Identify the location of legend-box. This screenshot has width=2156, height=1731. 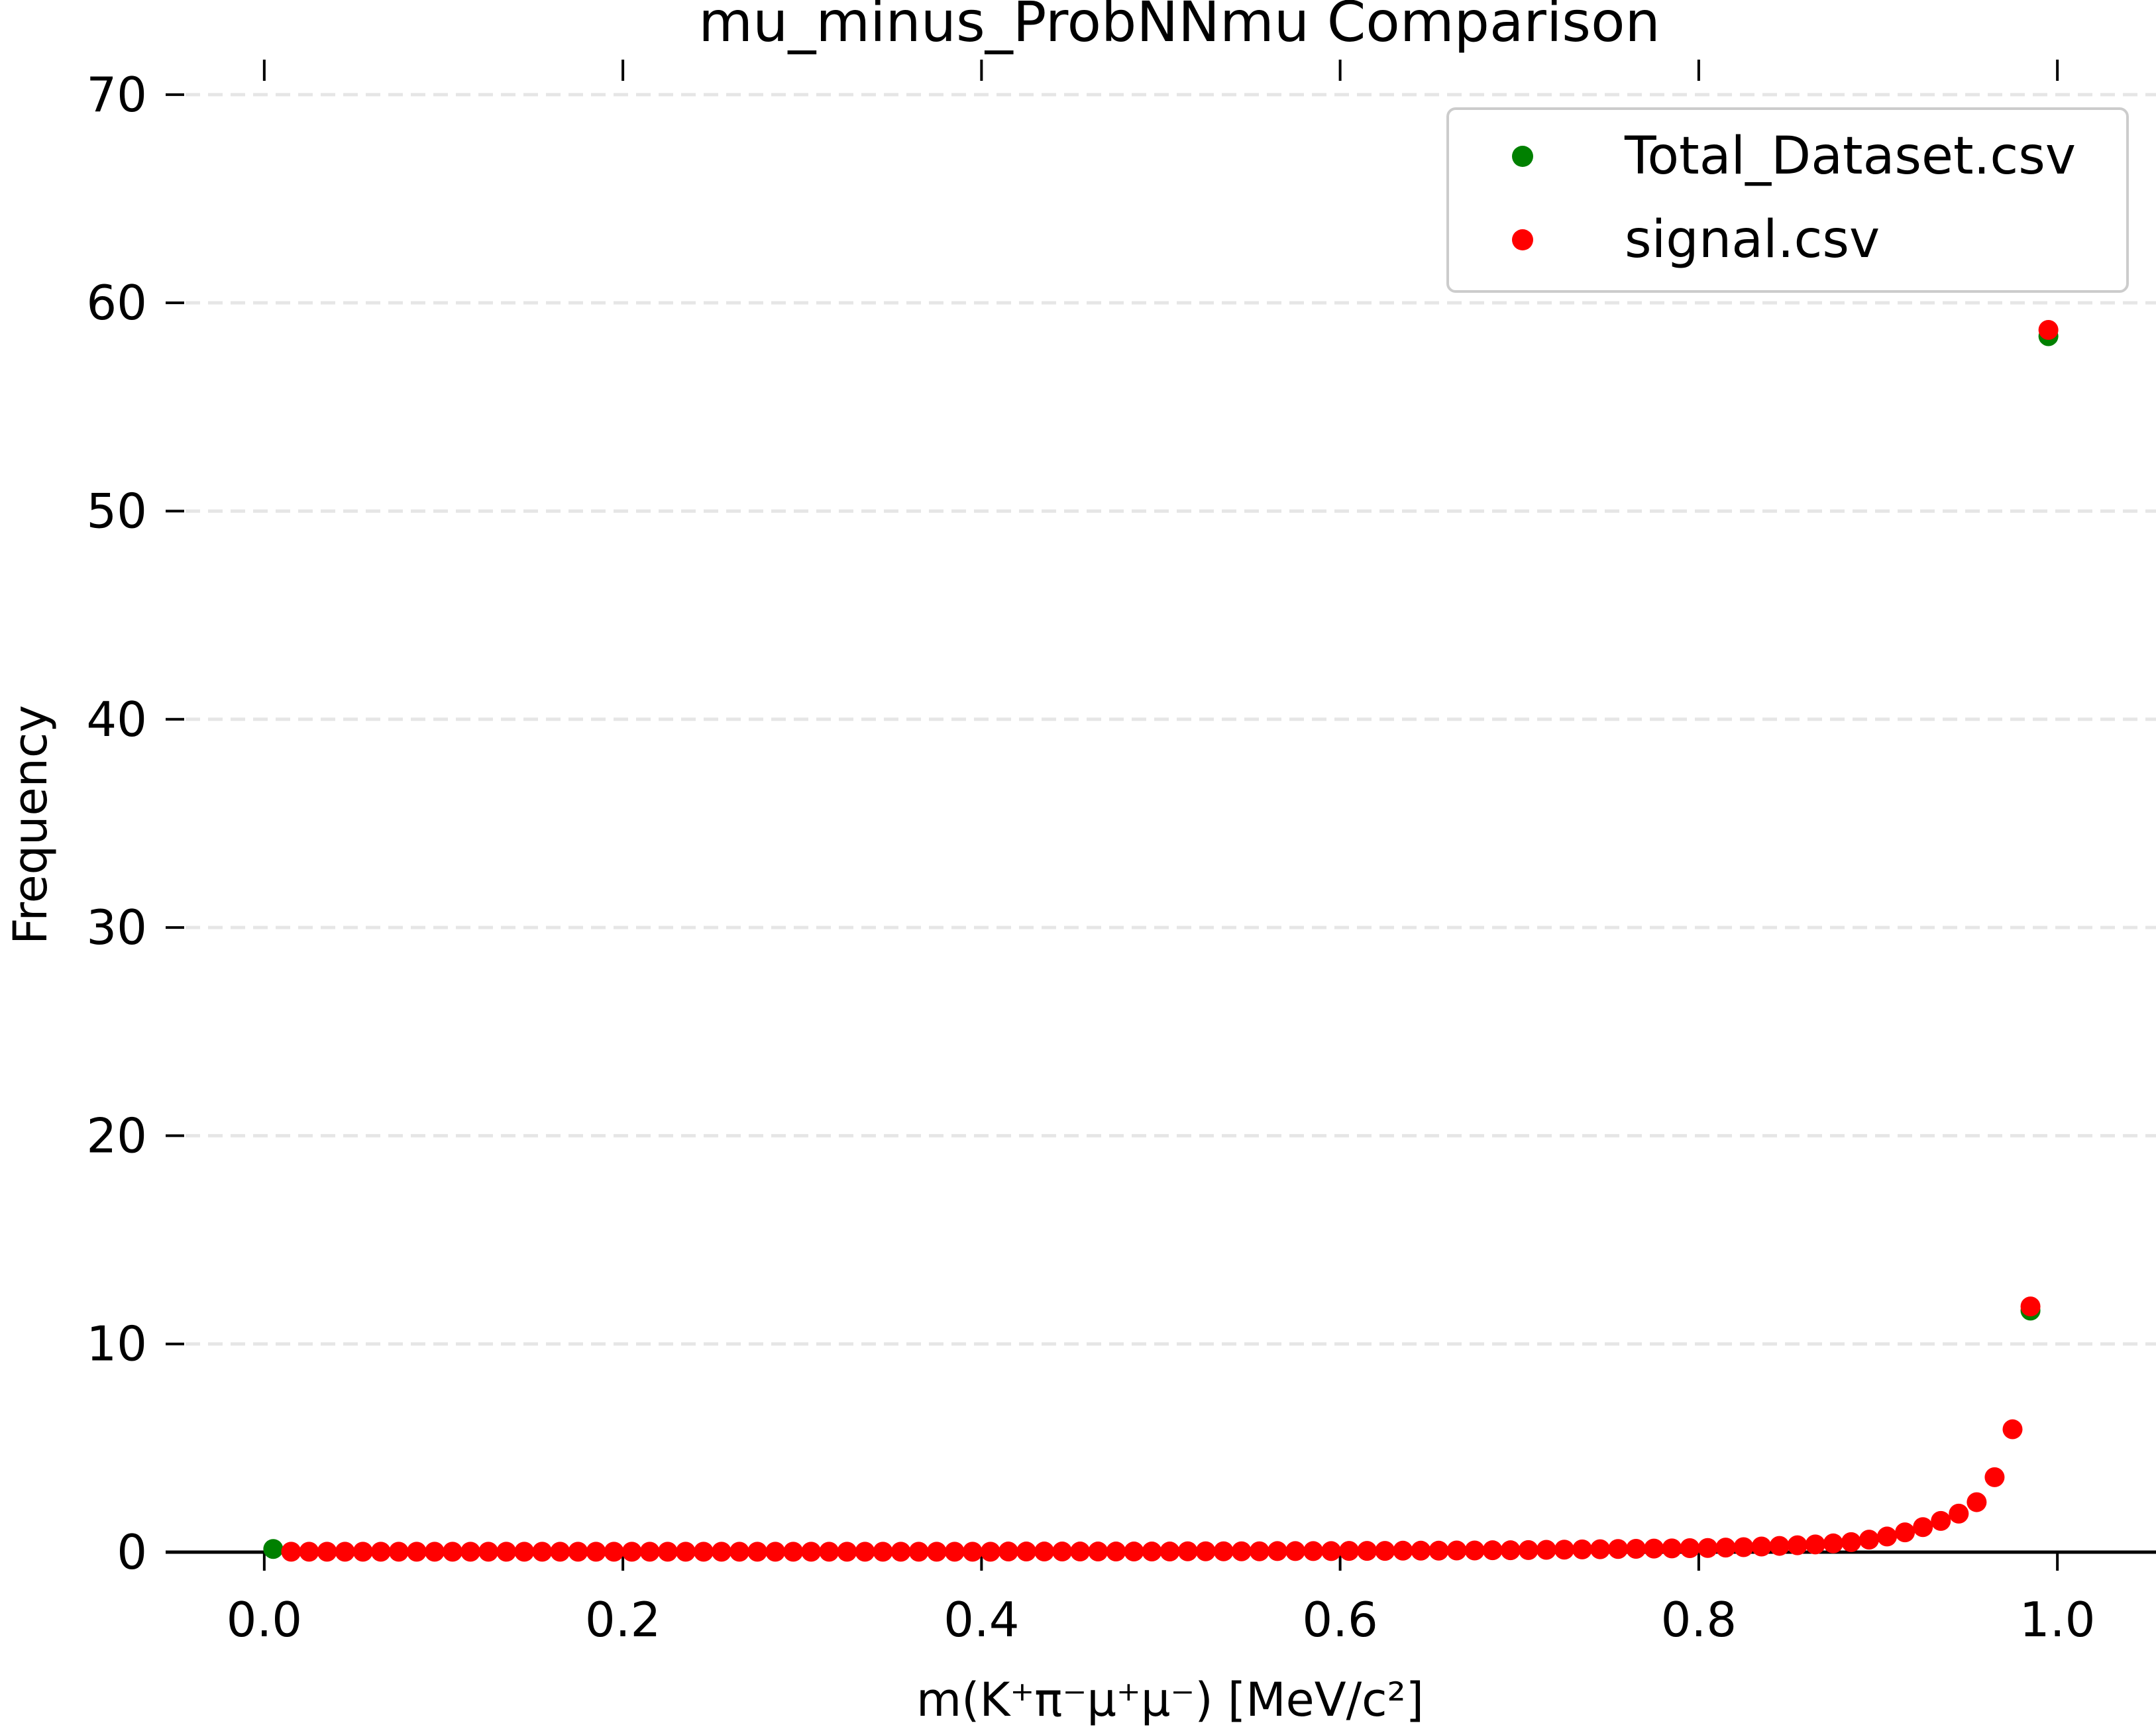
(1787, 200).